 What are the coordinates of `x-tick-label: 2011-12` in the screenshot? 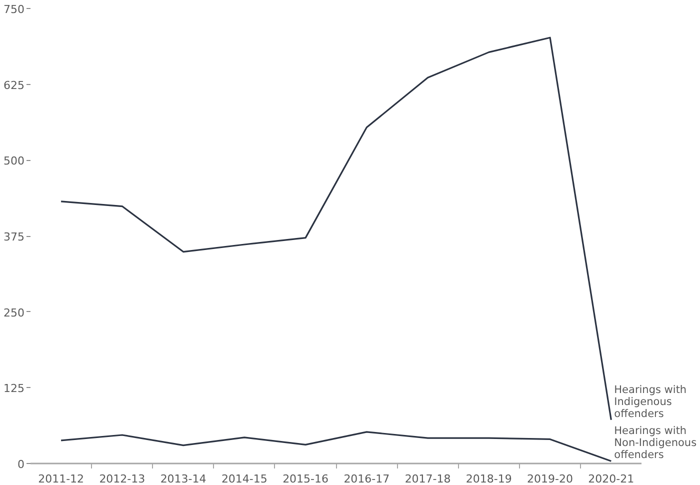 It's located at (61, 478).